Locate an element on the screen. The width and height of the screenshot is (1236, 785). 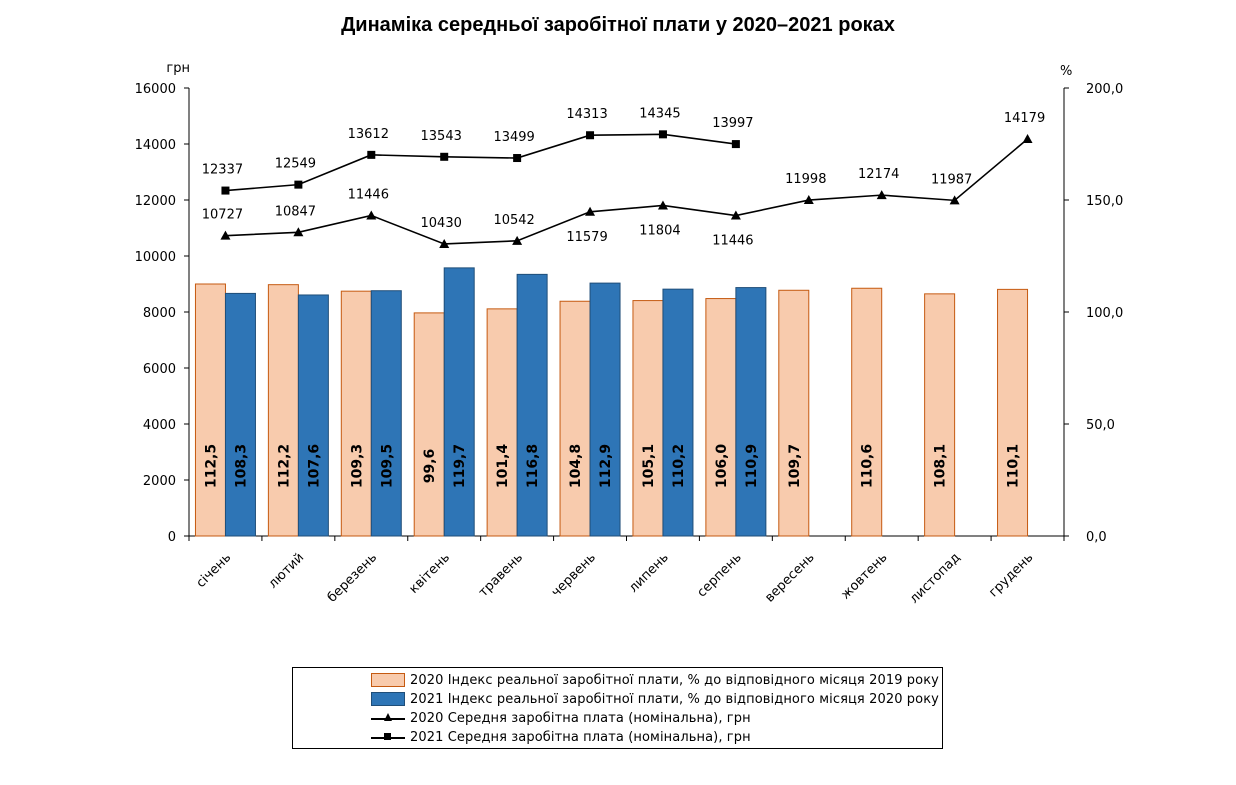
bar-value-label: 112,5 is located at coordinates (211, 466).